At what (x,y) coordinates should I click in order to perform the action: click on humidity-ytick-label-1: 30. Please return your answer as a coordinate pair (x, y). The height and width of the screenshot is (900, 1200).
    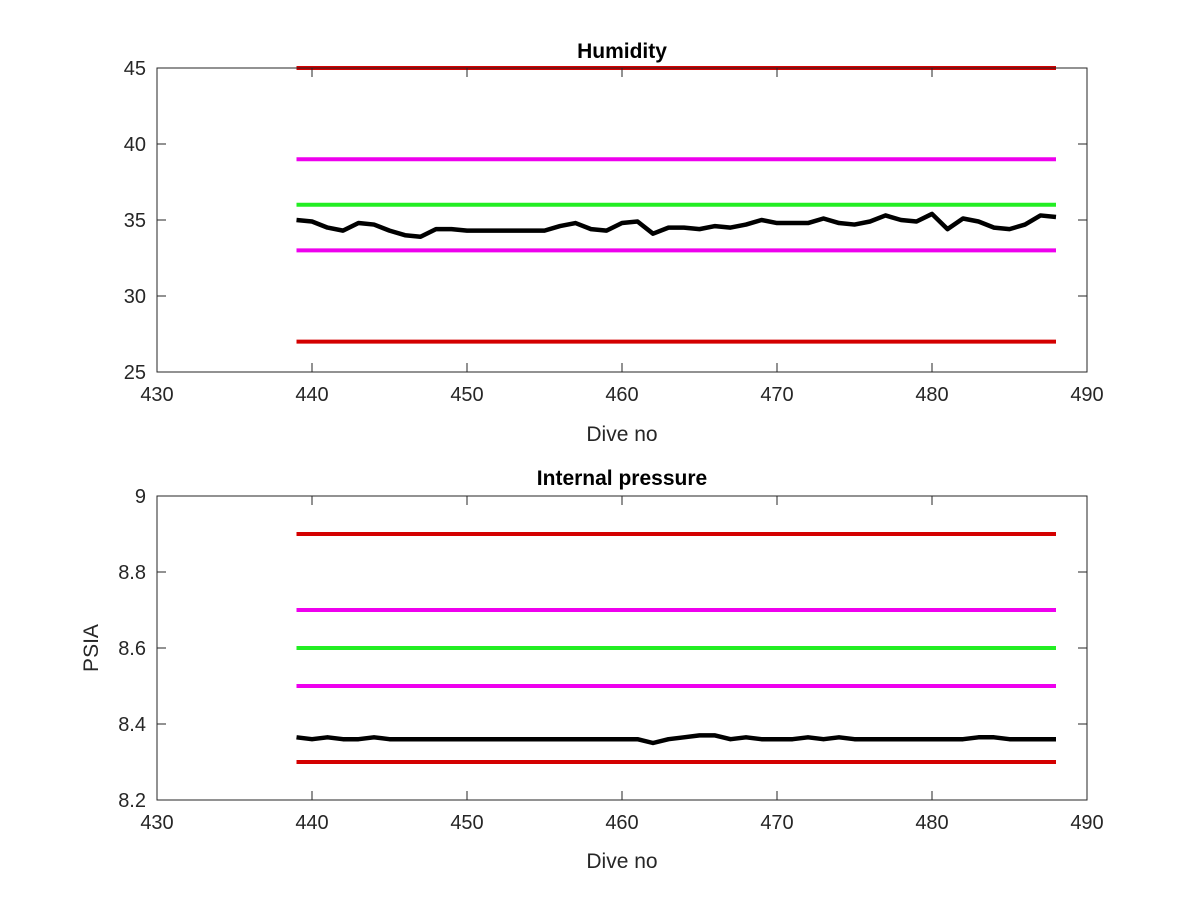
    Looking at the image, I should click on (135, 297).